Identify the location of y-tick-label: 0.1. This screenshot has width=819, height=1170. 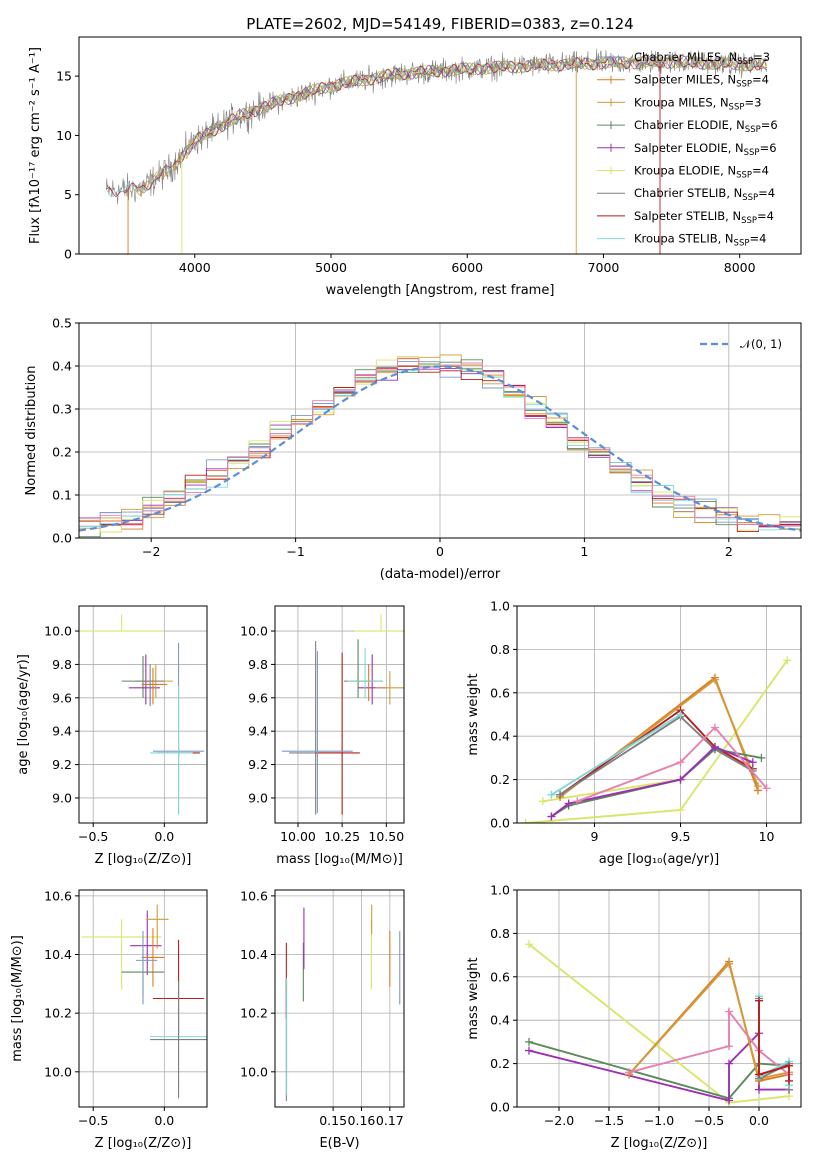
(62, 495).